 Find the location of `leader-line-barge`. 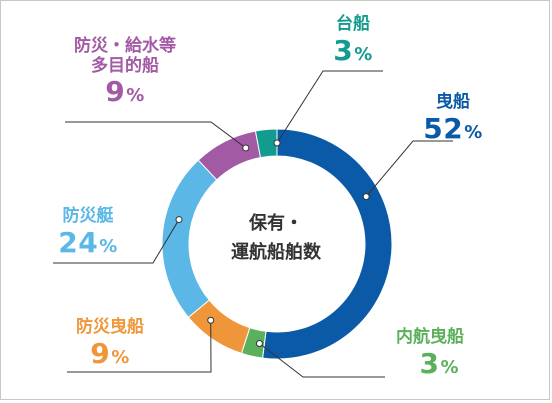

leader-line-barge is located at coordinates (329, 107).